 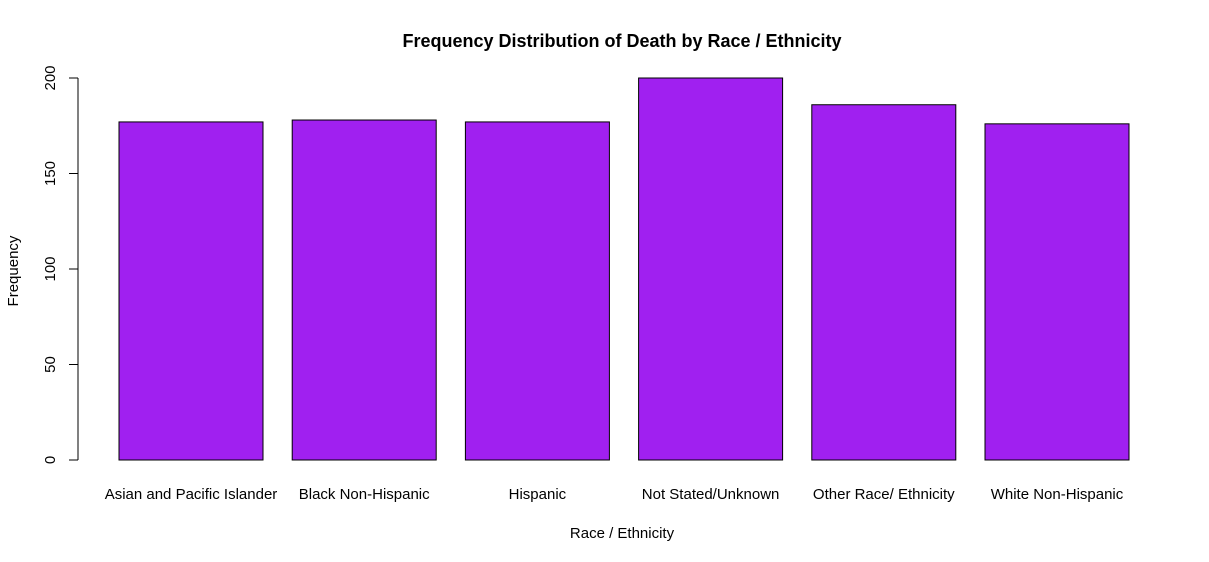 I want to click on y-axis-label: Frequency, so click(x=13, y=270).